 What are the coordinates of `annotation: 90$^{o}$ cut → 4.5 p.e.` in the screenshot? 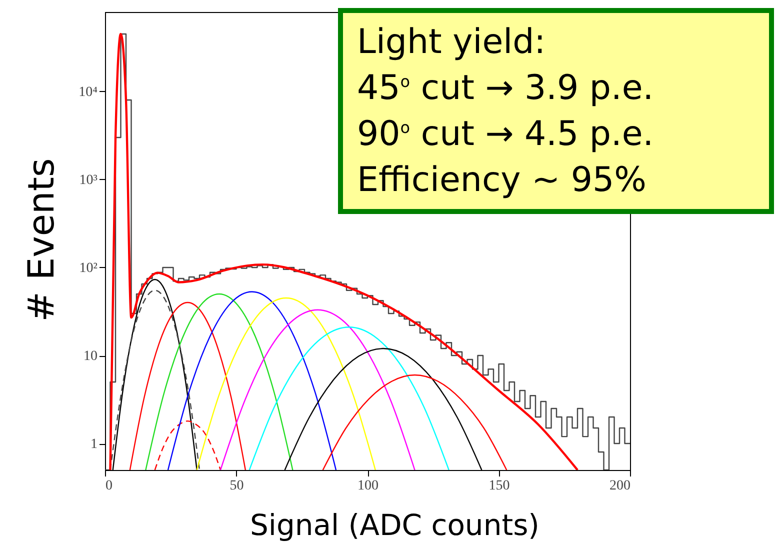 It's located at (506, 134).